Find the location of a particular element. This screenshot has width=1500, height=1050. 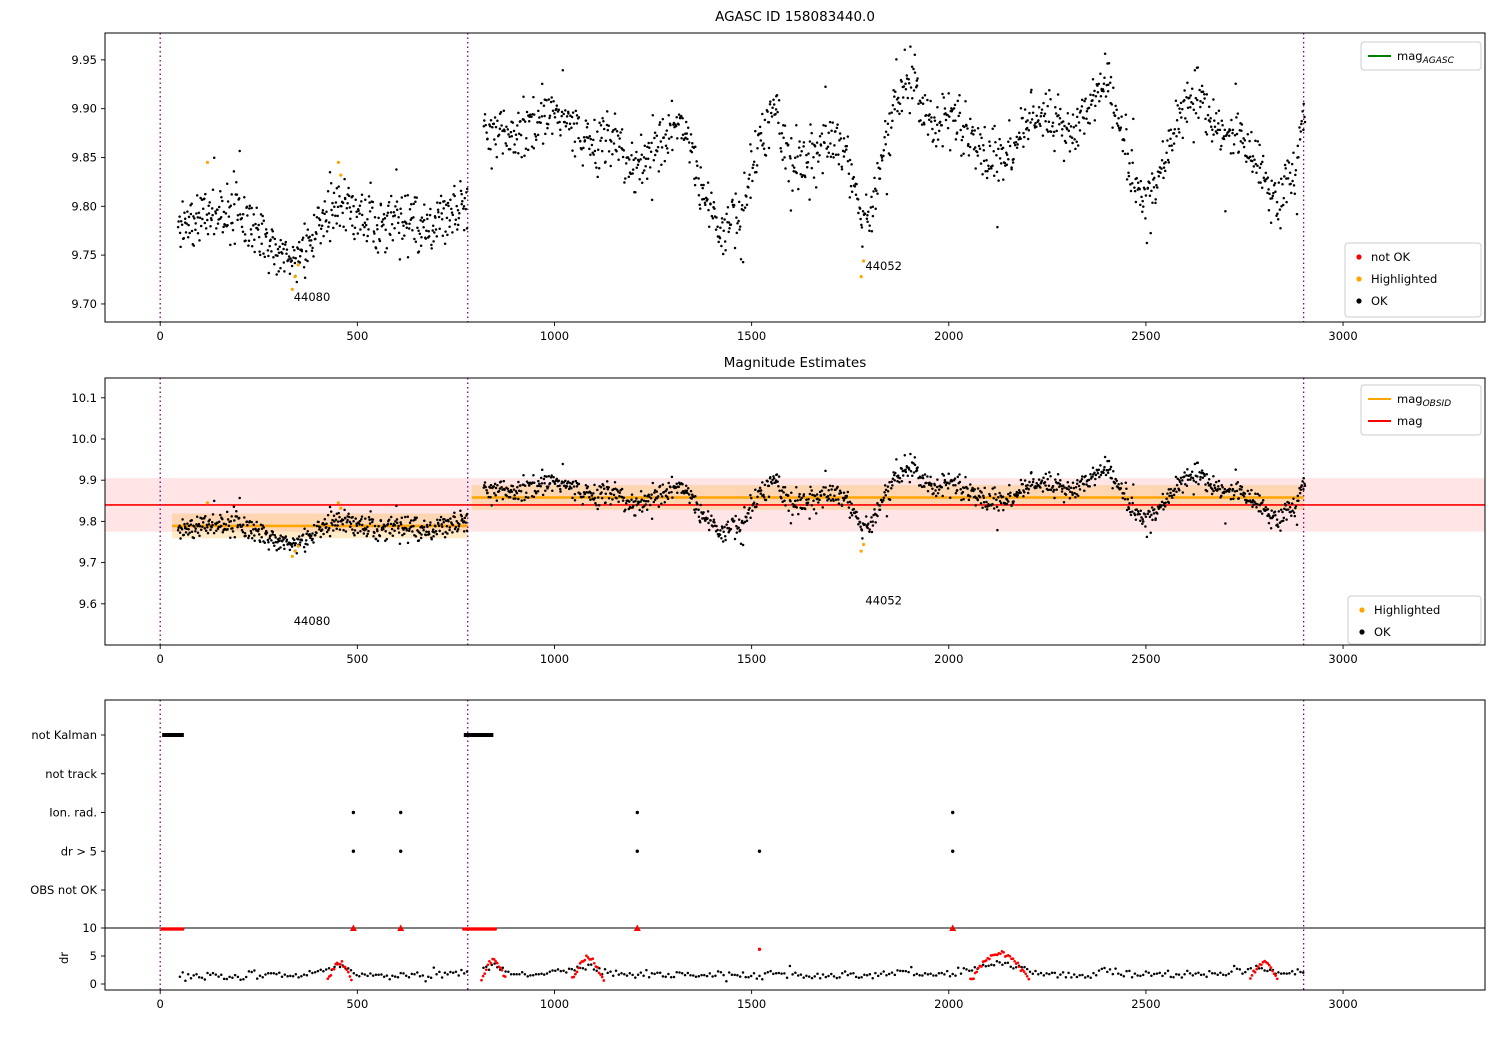

y-tick-label: 9.8 is located at coordinates (88, 521).